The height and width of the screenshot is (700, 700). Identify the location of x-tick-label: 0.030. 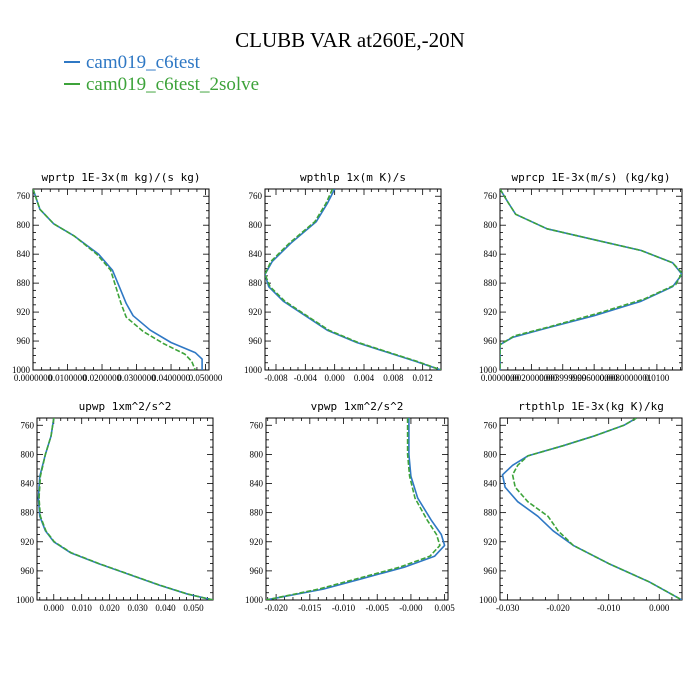
(137, 608).